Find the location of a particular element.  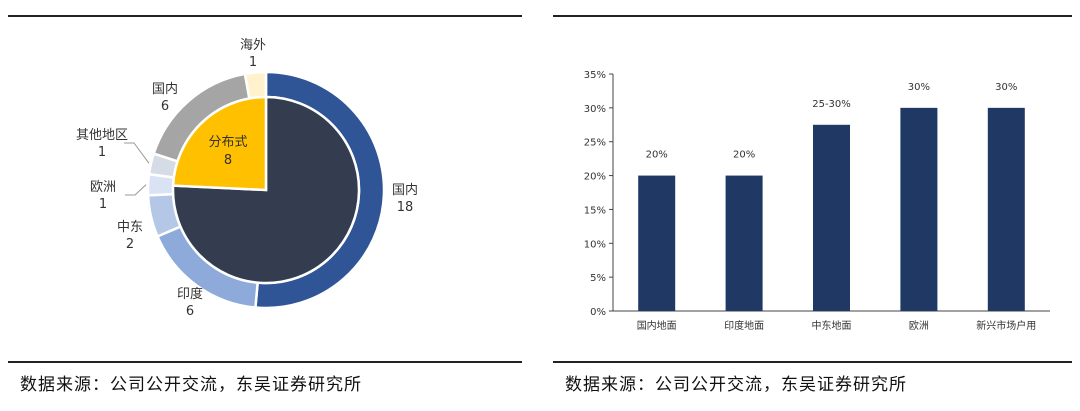

outer-slice-label: 中东 is located at coordinates (130, 227).